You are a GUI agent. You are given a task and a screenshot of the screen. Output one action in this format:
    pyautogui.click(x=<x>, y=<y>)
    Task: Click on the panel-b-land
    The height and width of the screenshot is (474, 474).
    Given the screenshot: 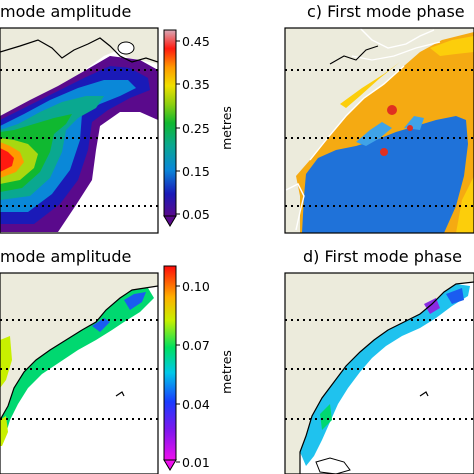 What is the action you would take?
    pyautogui.click(x=79, y=346)
    